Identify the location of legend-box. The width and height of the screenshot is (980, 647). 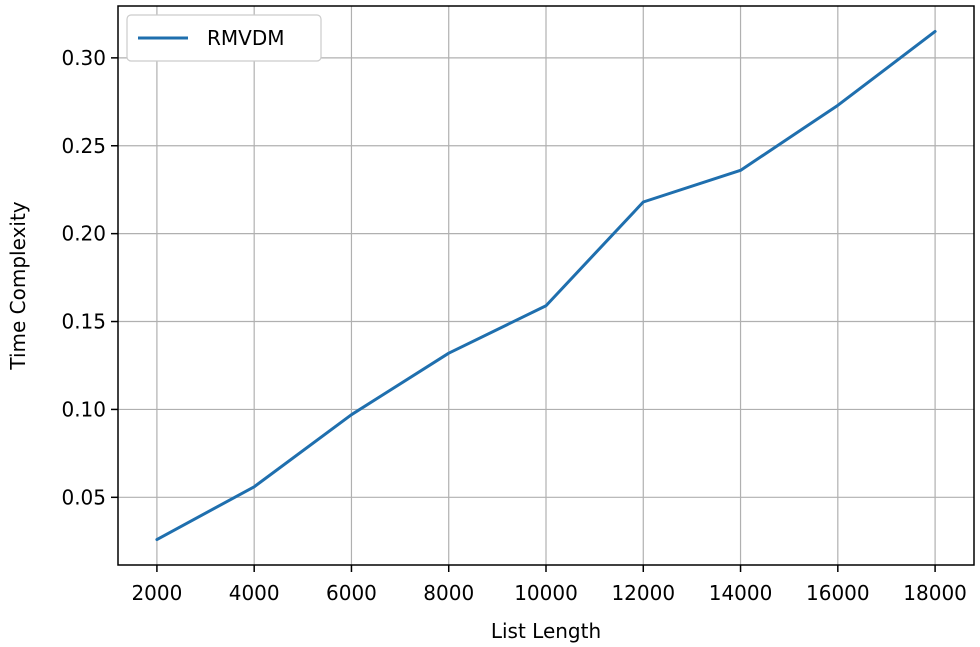
(224, 38).